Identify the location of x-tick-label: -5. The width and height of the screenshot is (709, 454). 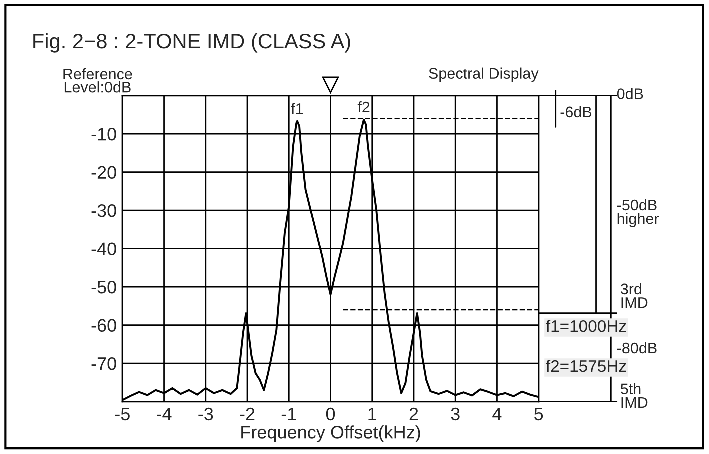
(122, 414).